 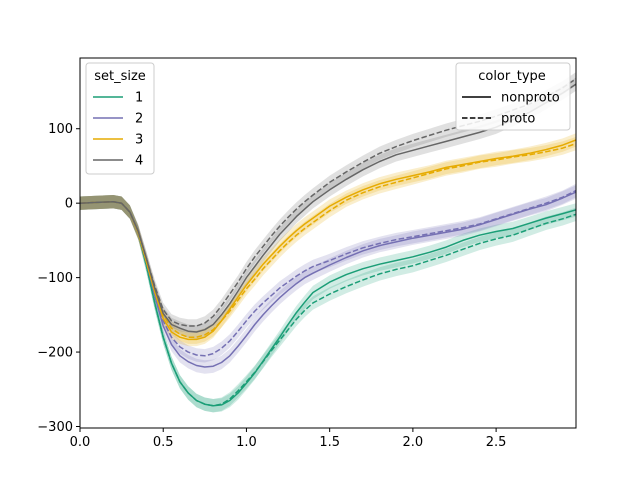 I want to click on legend-set-size: set_size 1 2 3 4, so click(x=120, y=118).